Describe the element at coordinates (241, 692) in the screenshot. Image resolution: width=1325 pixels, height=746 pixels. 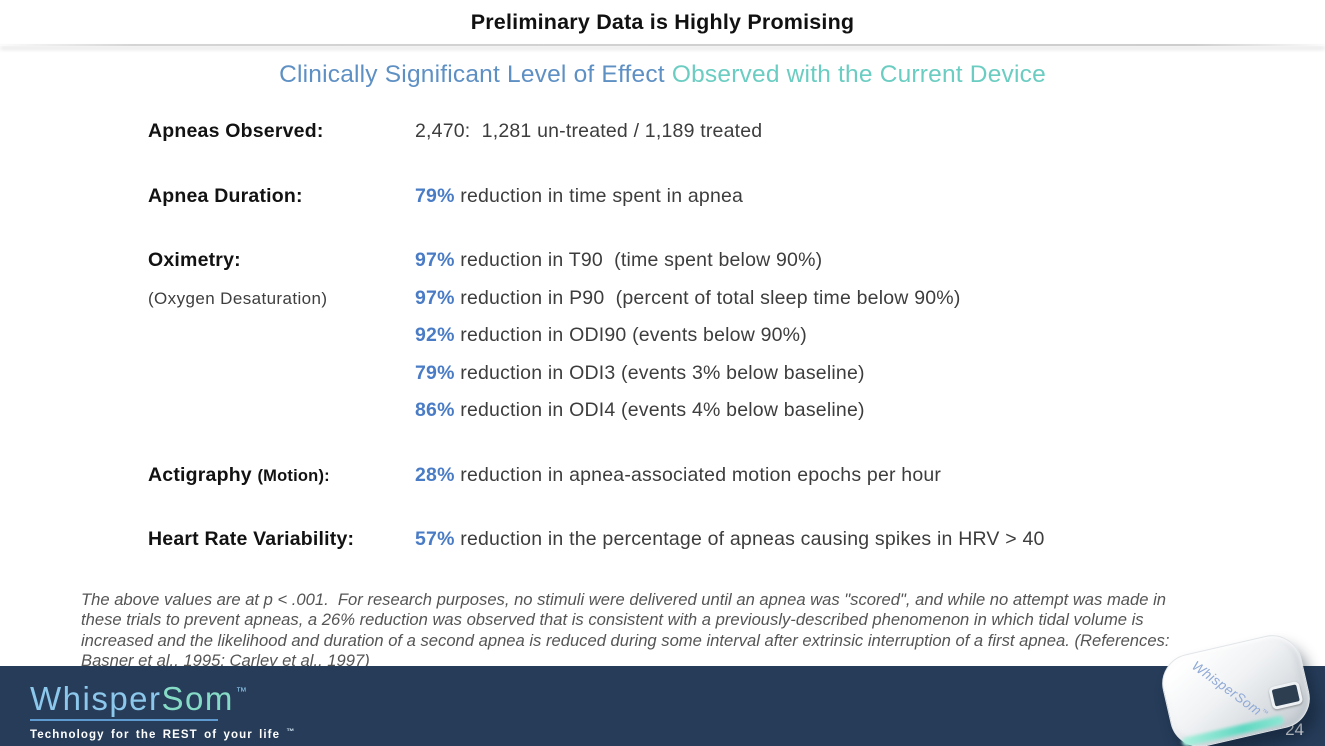
I see `logo-trademark: ™` at that location.